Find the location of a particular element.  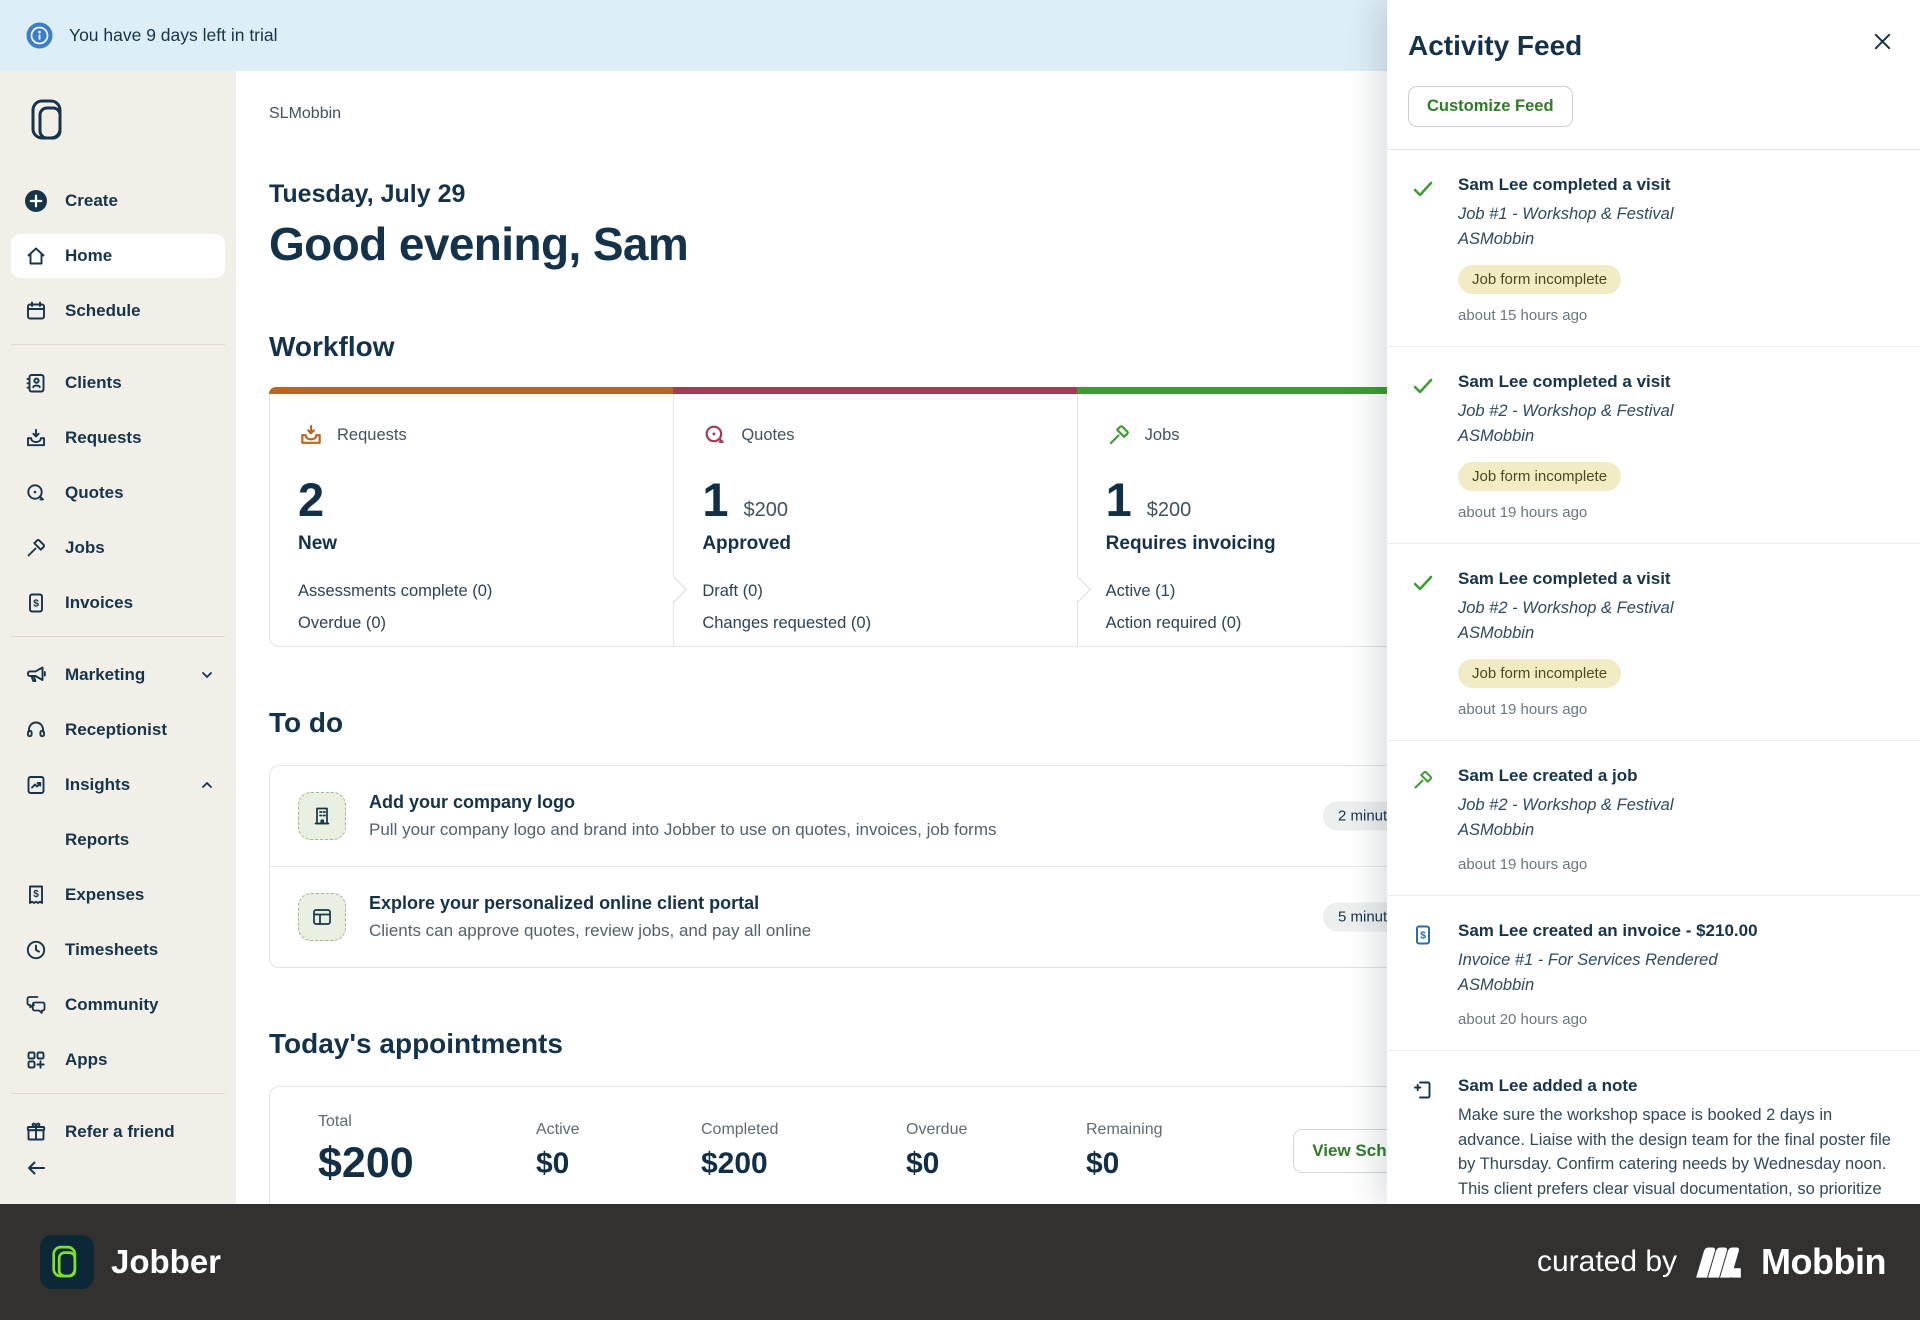

sidebar-item-quotes: Quotes is located at coordinates (118, 493).